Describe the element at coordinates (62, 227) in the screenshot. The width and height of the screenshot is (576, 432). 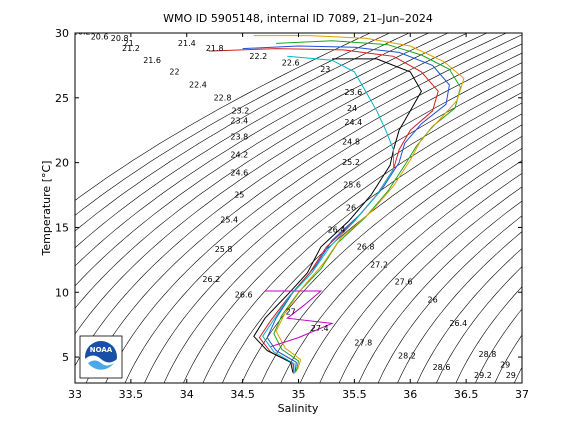
I see `y-tick-label: 15` at that location.